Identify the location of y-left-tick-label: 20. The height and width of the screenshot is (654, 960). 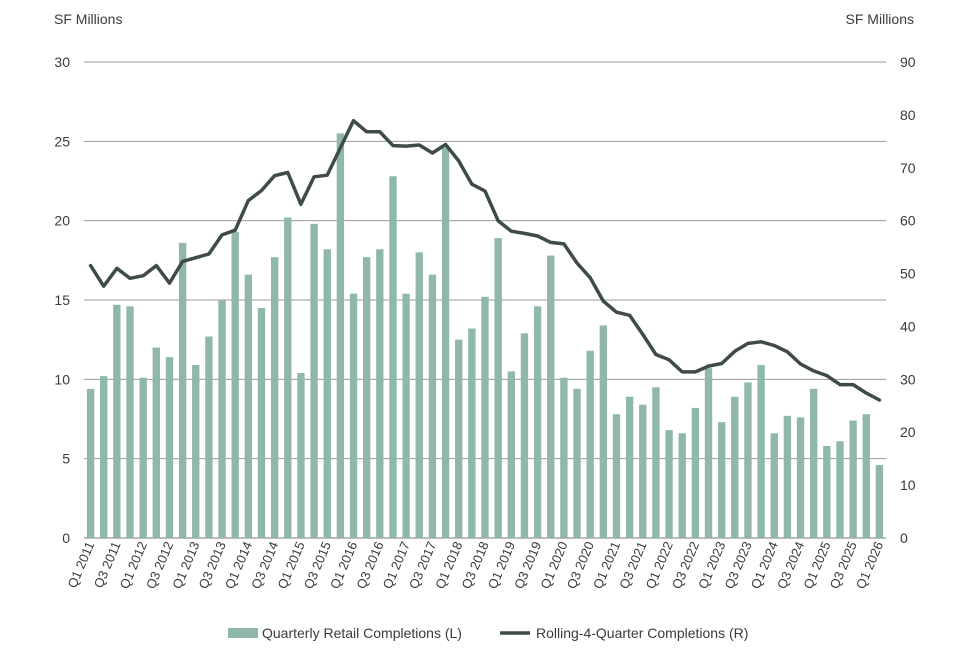
(62, 221).